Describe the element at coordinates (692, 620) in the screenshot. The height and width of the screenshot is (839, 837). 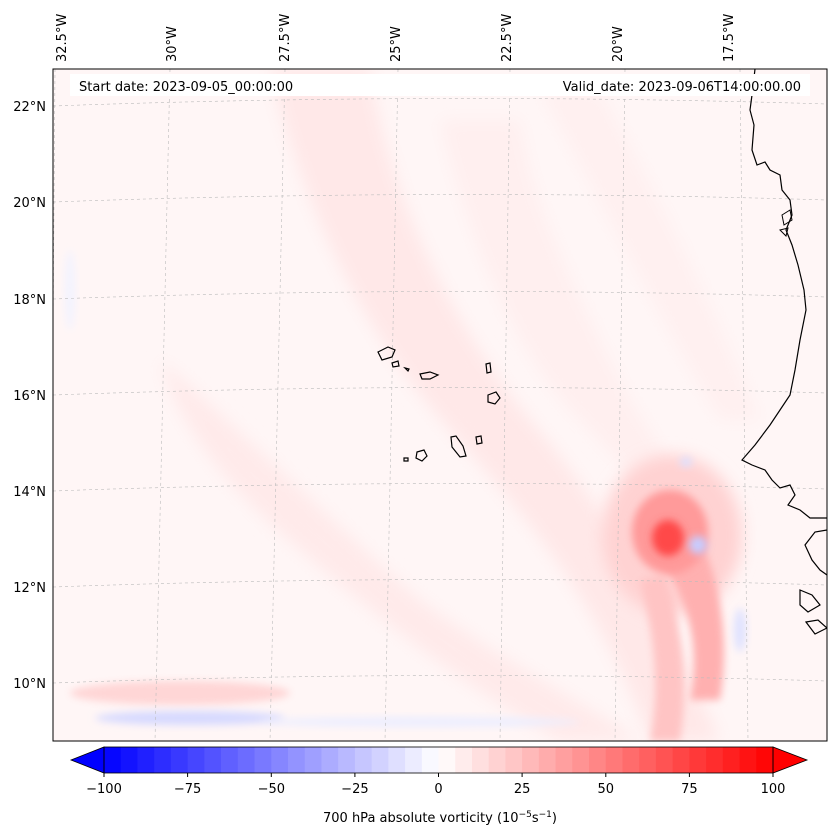
I see `storm-tail` at that location.